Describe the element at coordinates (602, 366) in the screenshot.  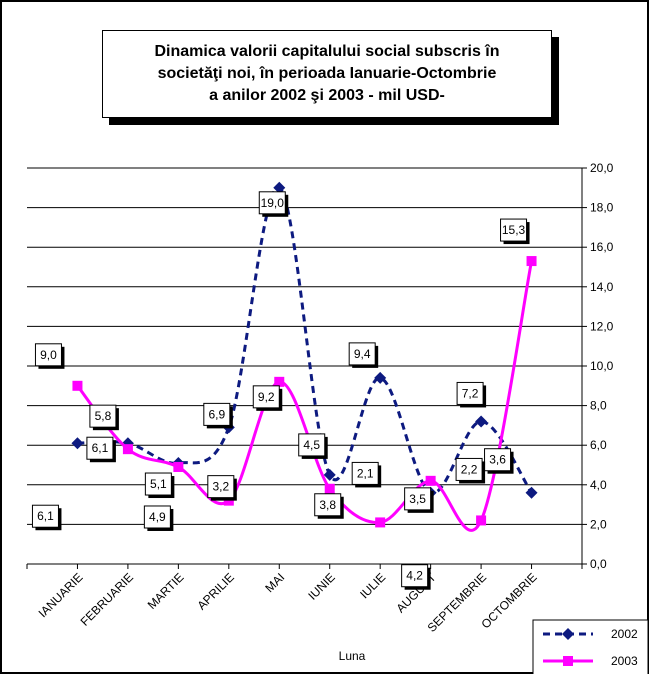
I see `y-tick-label: 10,0` at that location.